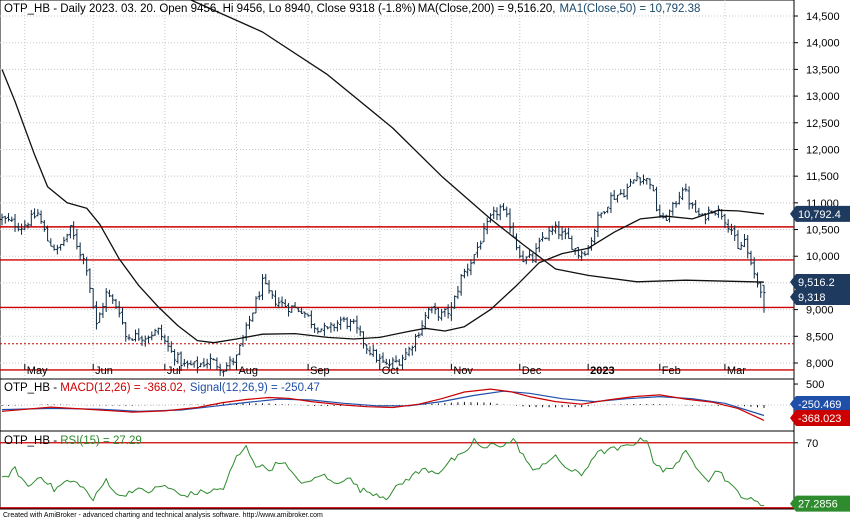  I want to click on macd-badges: -250.469 -368.023, so click(820, 411).